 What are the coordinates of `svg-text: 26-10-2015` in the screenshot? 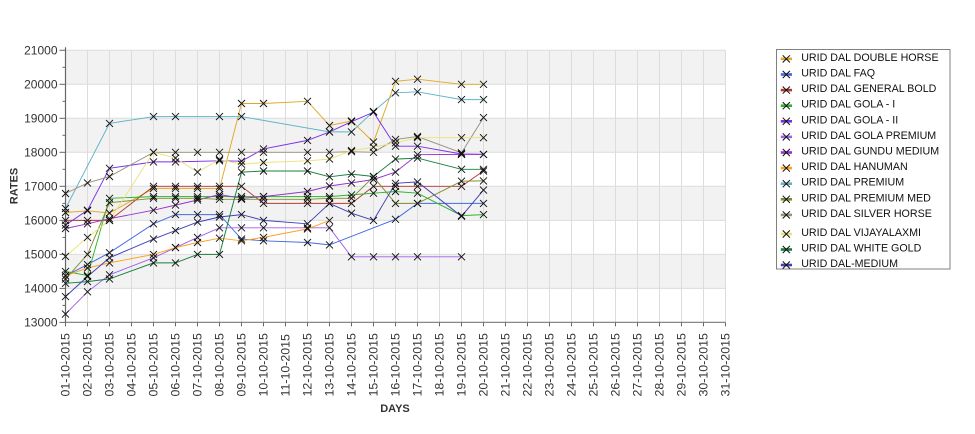 It's located at (616, 364).